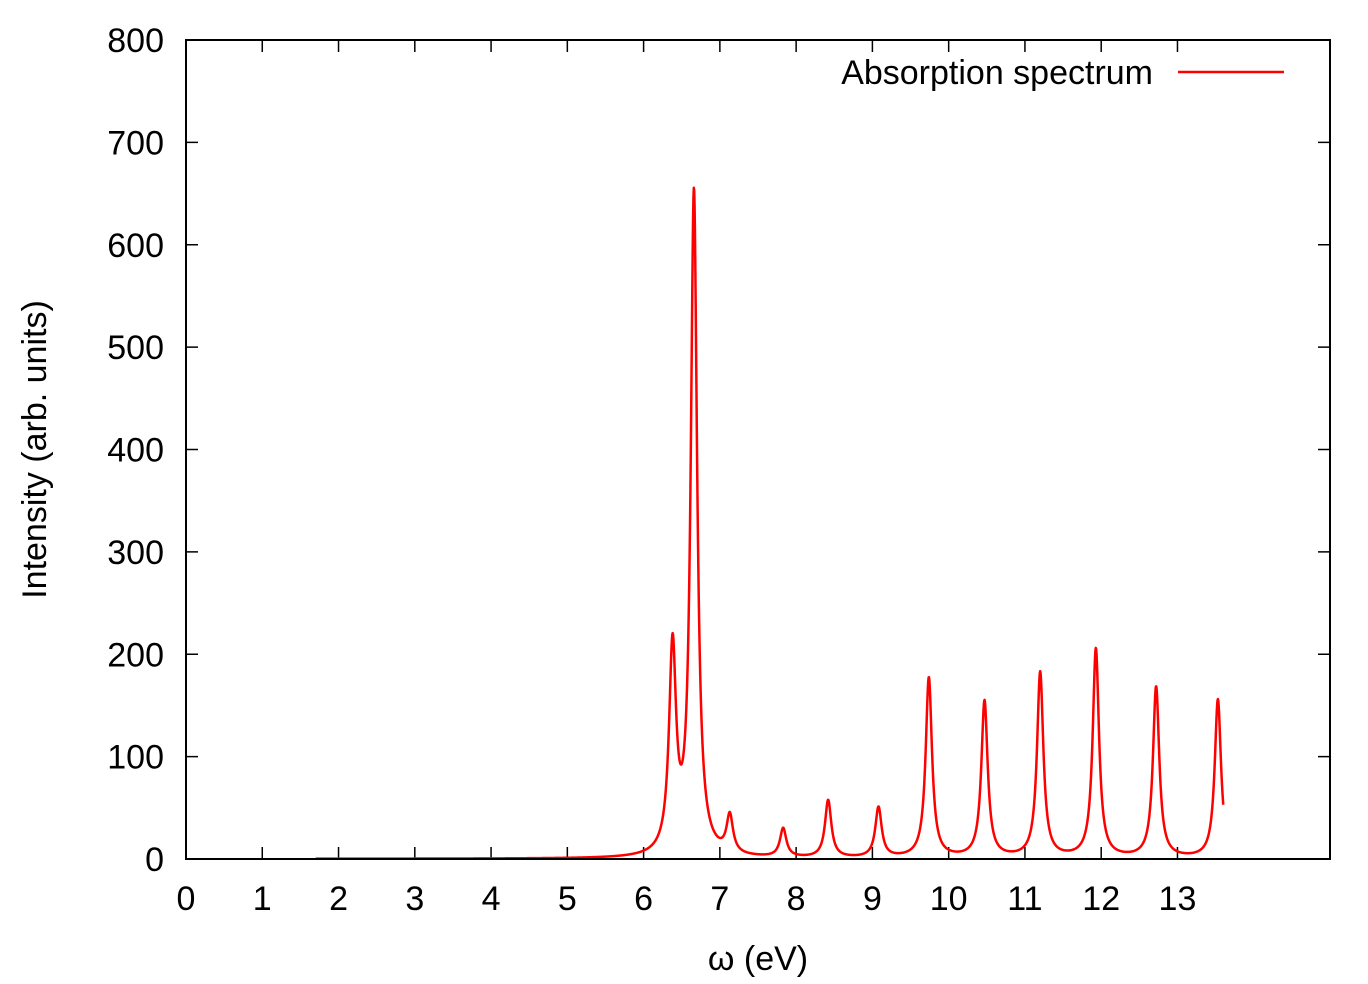  What do you see at coordinates (719, 899) in the screenshot?
I see `x-tick-label: 7` at bounding box center [719, 899].